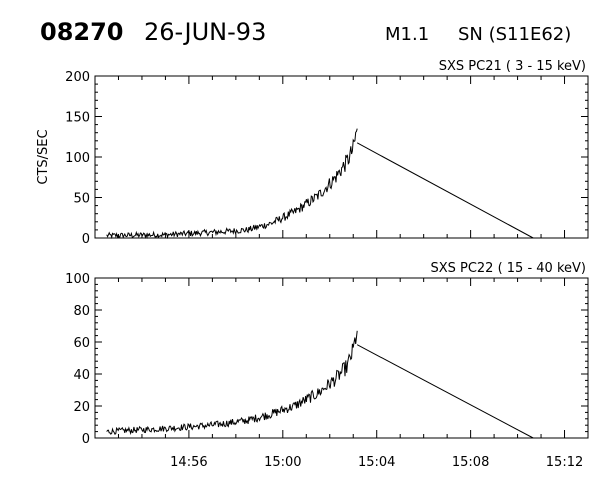 The width and height of the screenshot is (600, 480). What do you see at coordinates (82, 32) in the screenshot?
I see `event-id: 08270` at bounding box center [82, 32].